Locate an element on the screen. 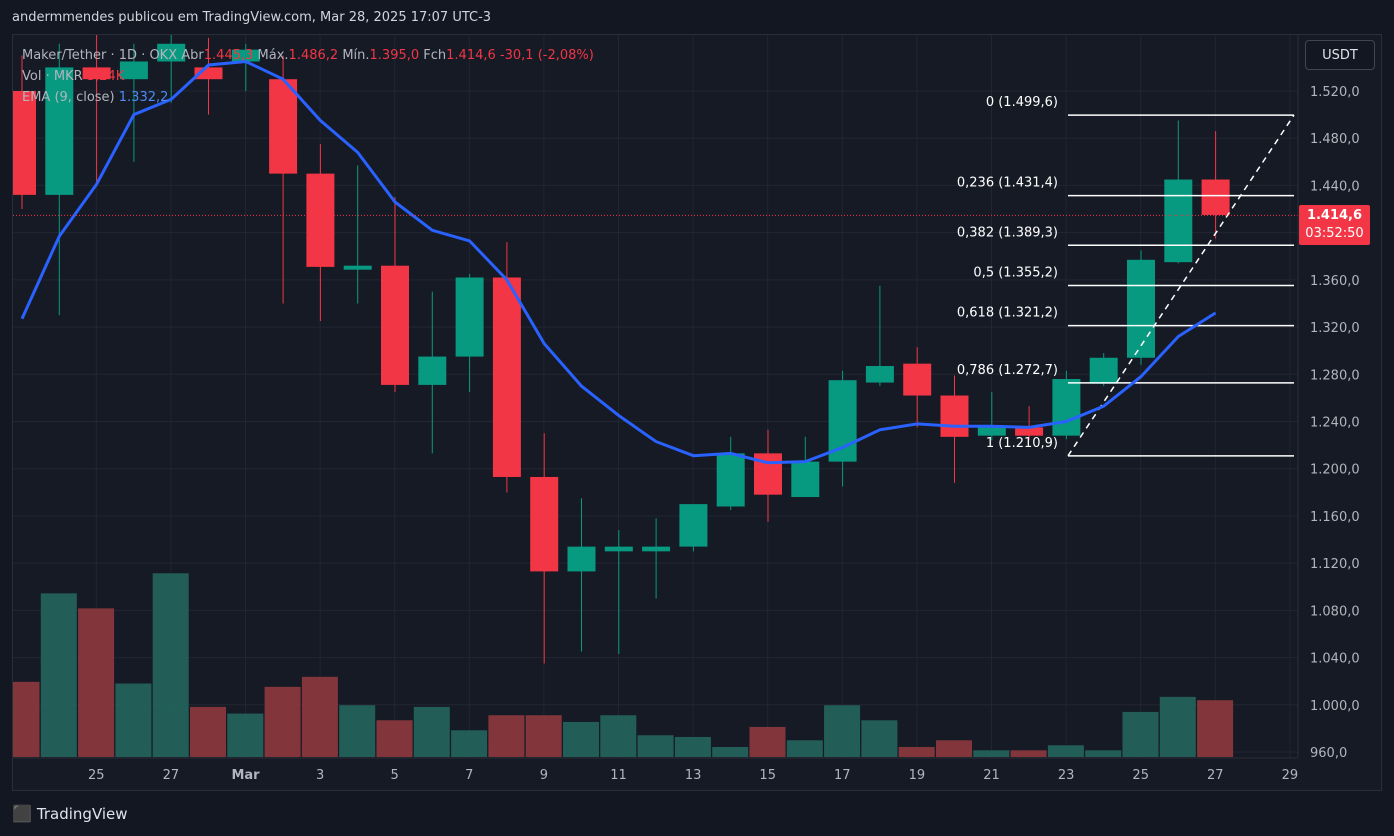 Image resolution: width=1394 pixels, height=836 pixels. fib-level-label: 0,382 (1.389,3) is located at coordinates (1007, 232).